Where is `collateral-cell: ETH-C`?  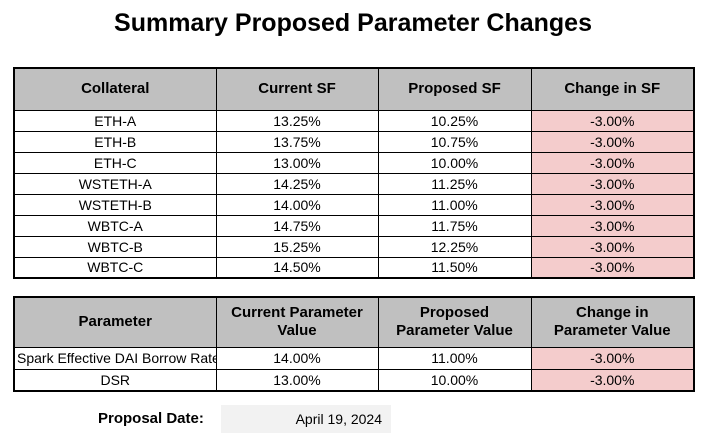 collateral-cell: ETH-C is located at coordinates (115, 162).